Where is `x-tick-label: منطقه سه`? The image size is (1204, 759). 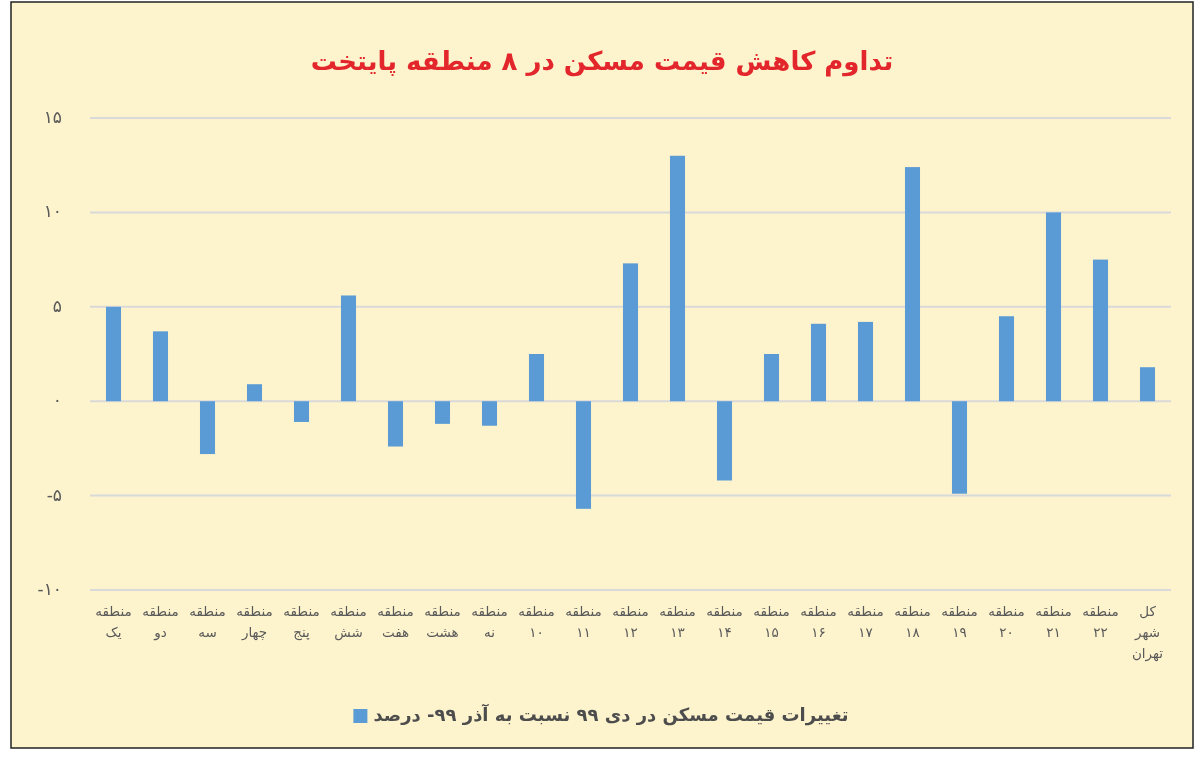 x-tick-label: منطقه سه is located at coordinates (207, 621).